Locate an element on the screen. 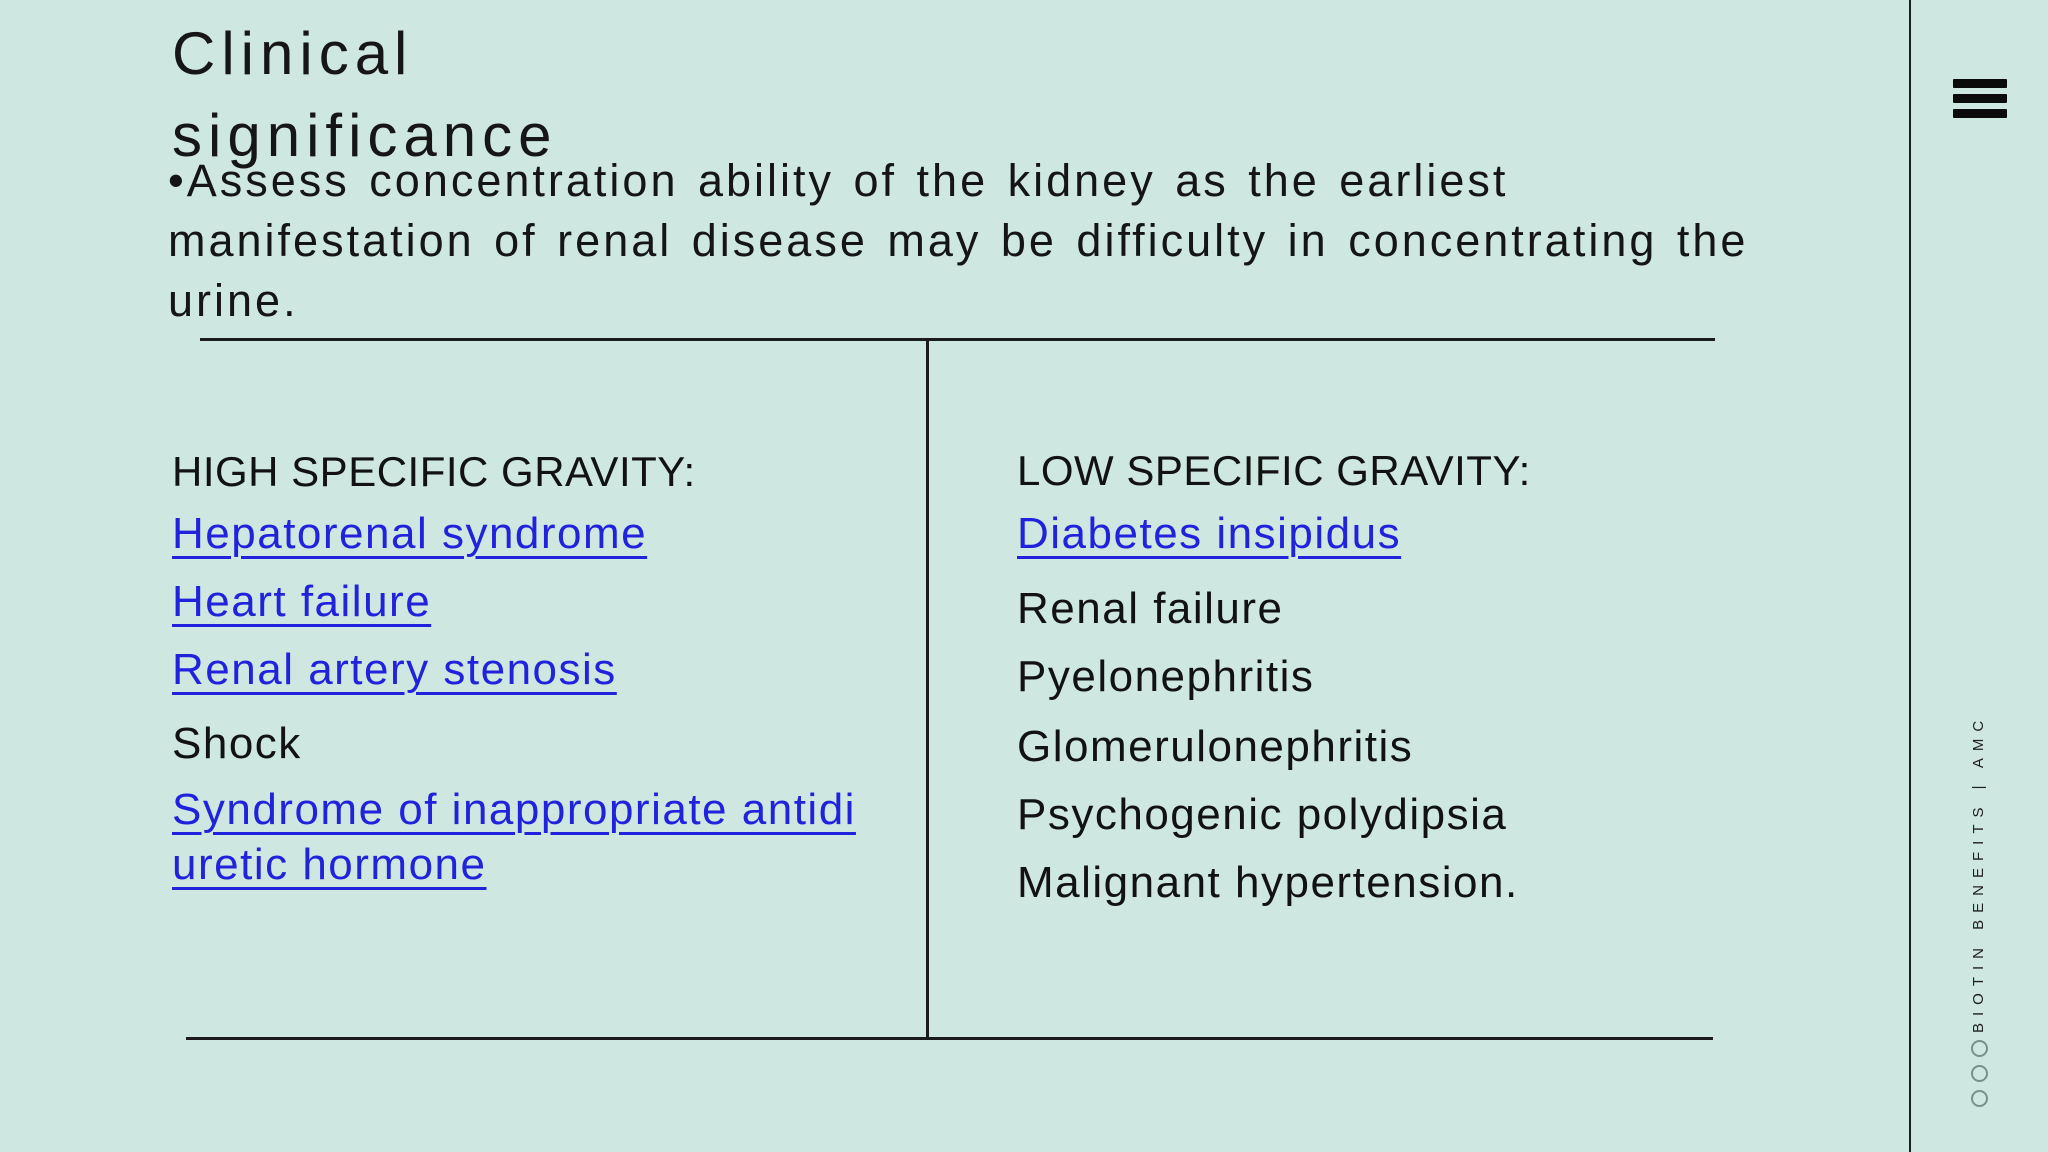 The width and height of the screenshot is (2048, 1152). link-siadh-line-2: uretic hormone is located at coordinates (329, 864).